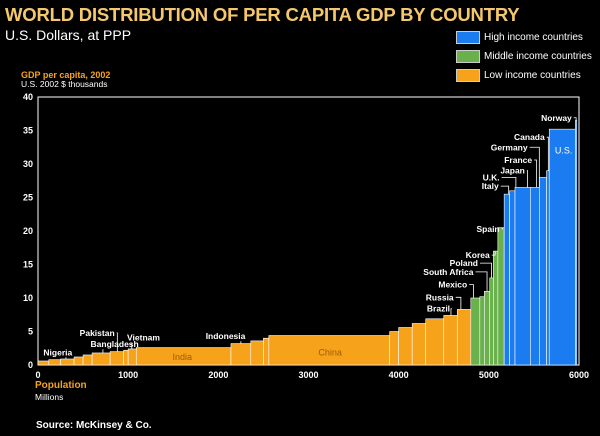  What do you see at coordinates (532, 75) in the screenshot?
I see `legend-label: Low income countries` at bounding box center [532, 75].